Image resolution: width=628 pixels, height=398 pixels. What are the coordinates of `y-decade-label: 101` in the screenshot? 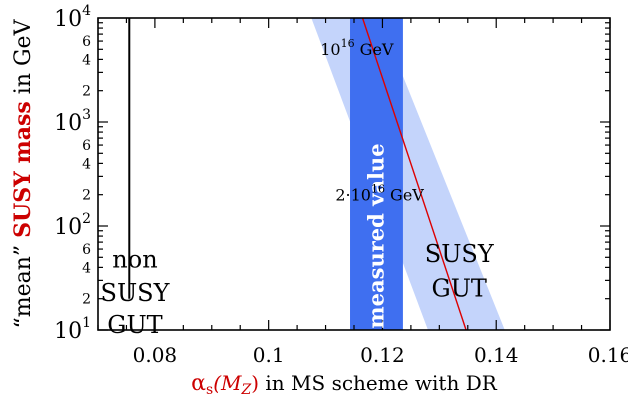 It's located at (72, 329).